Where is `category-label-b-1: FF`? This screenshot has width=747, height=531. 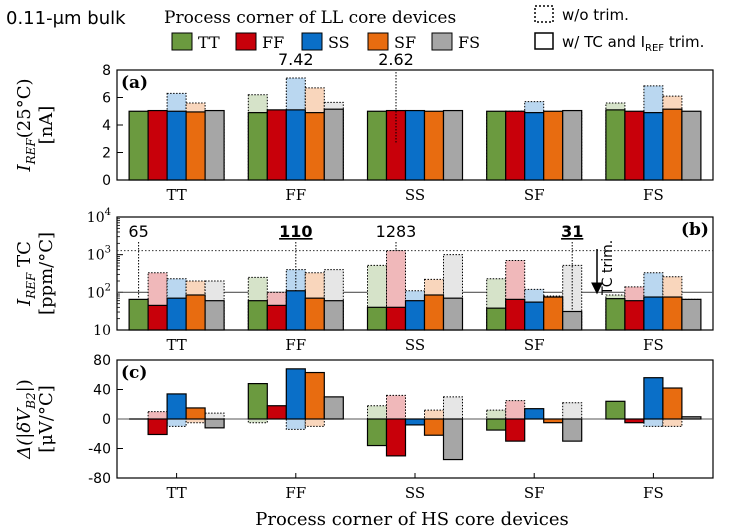 category-label-b-1: FF is located at coordinates (295, 345).